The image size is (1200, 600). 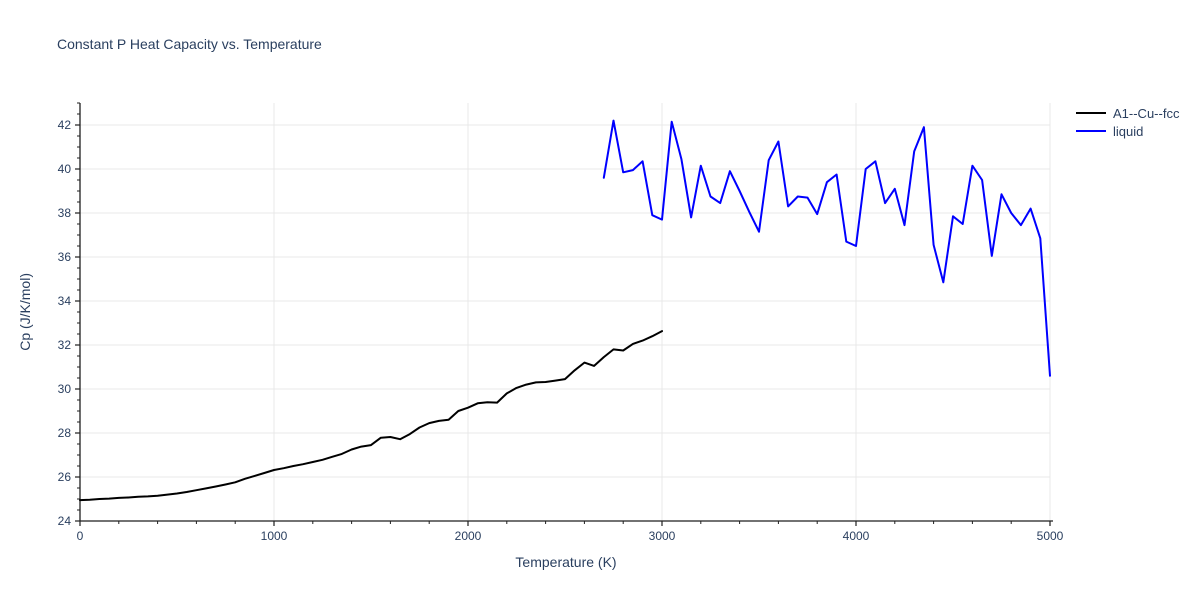 What do you see at coordinates (65, 257) in the screenshot?
I see `y-tick-label-36: 36` at bounding box center [65, 257].